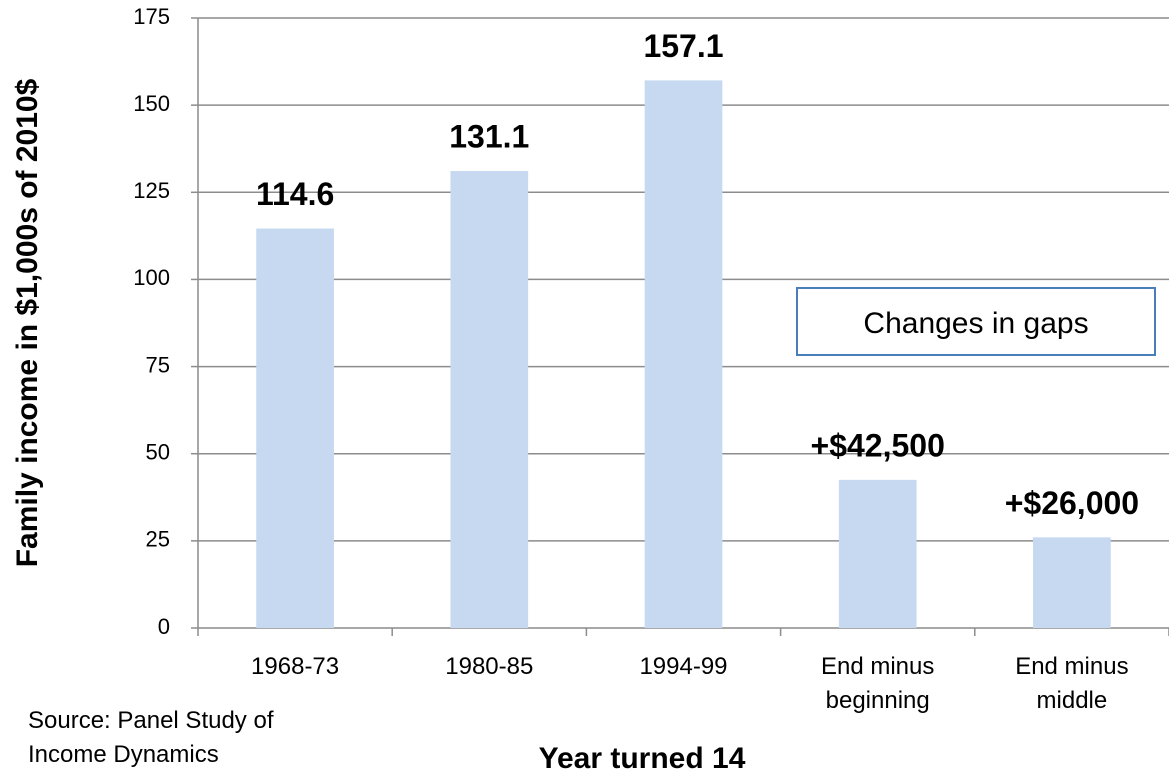  I want to click on data-label: 157.1, so click(683, 46).